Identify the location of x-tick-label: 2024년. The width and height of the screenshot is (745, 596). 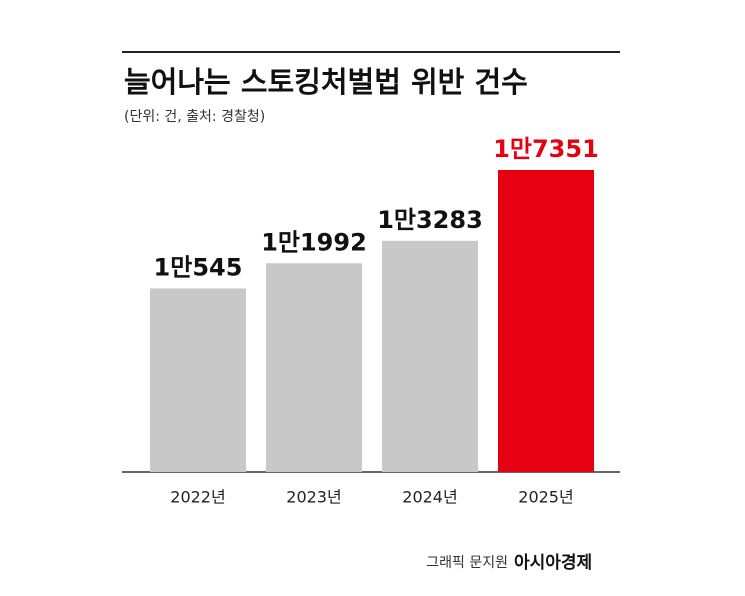
(429, 497).